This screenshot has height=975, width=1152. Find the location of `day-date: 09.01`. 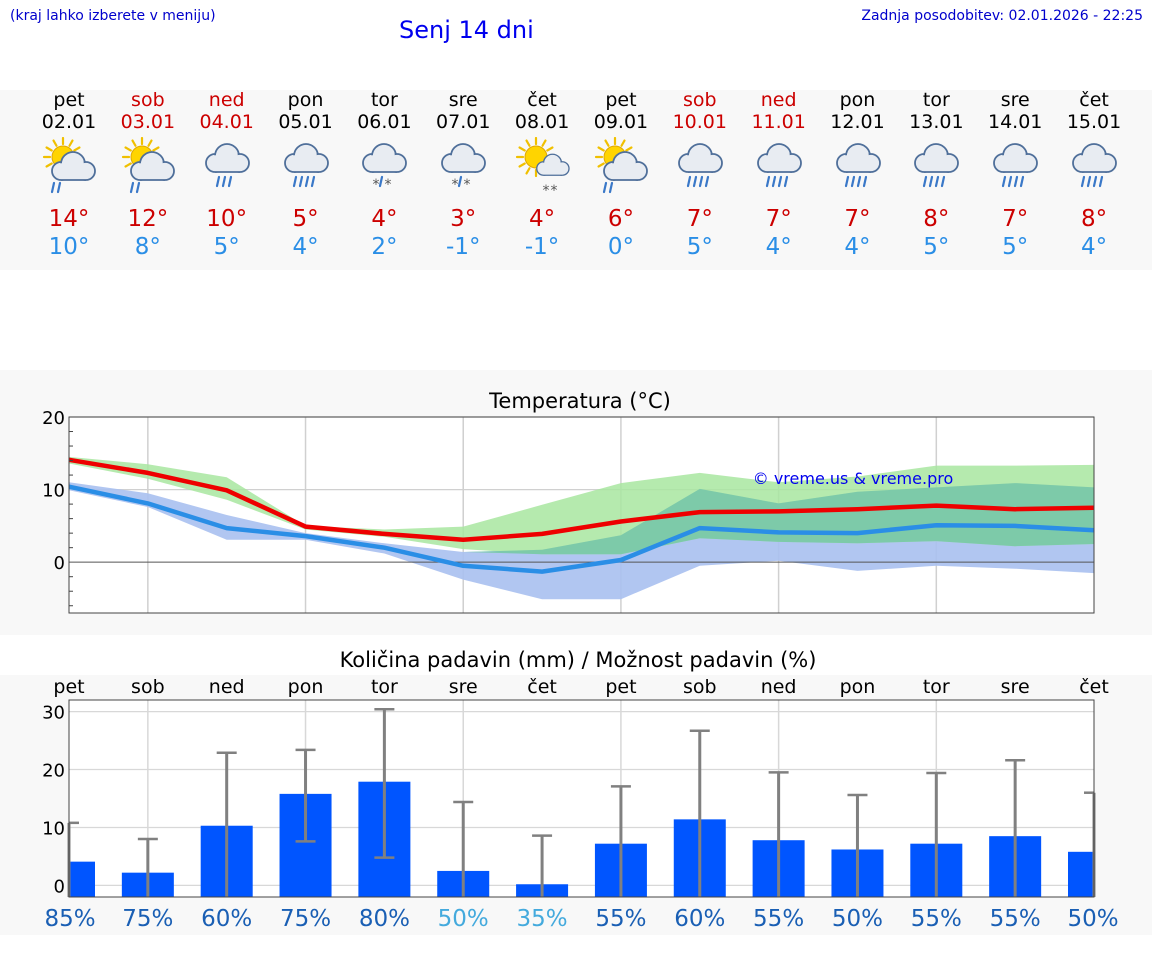

day-date: 09.01 is located at coordinates (621, 122).